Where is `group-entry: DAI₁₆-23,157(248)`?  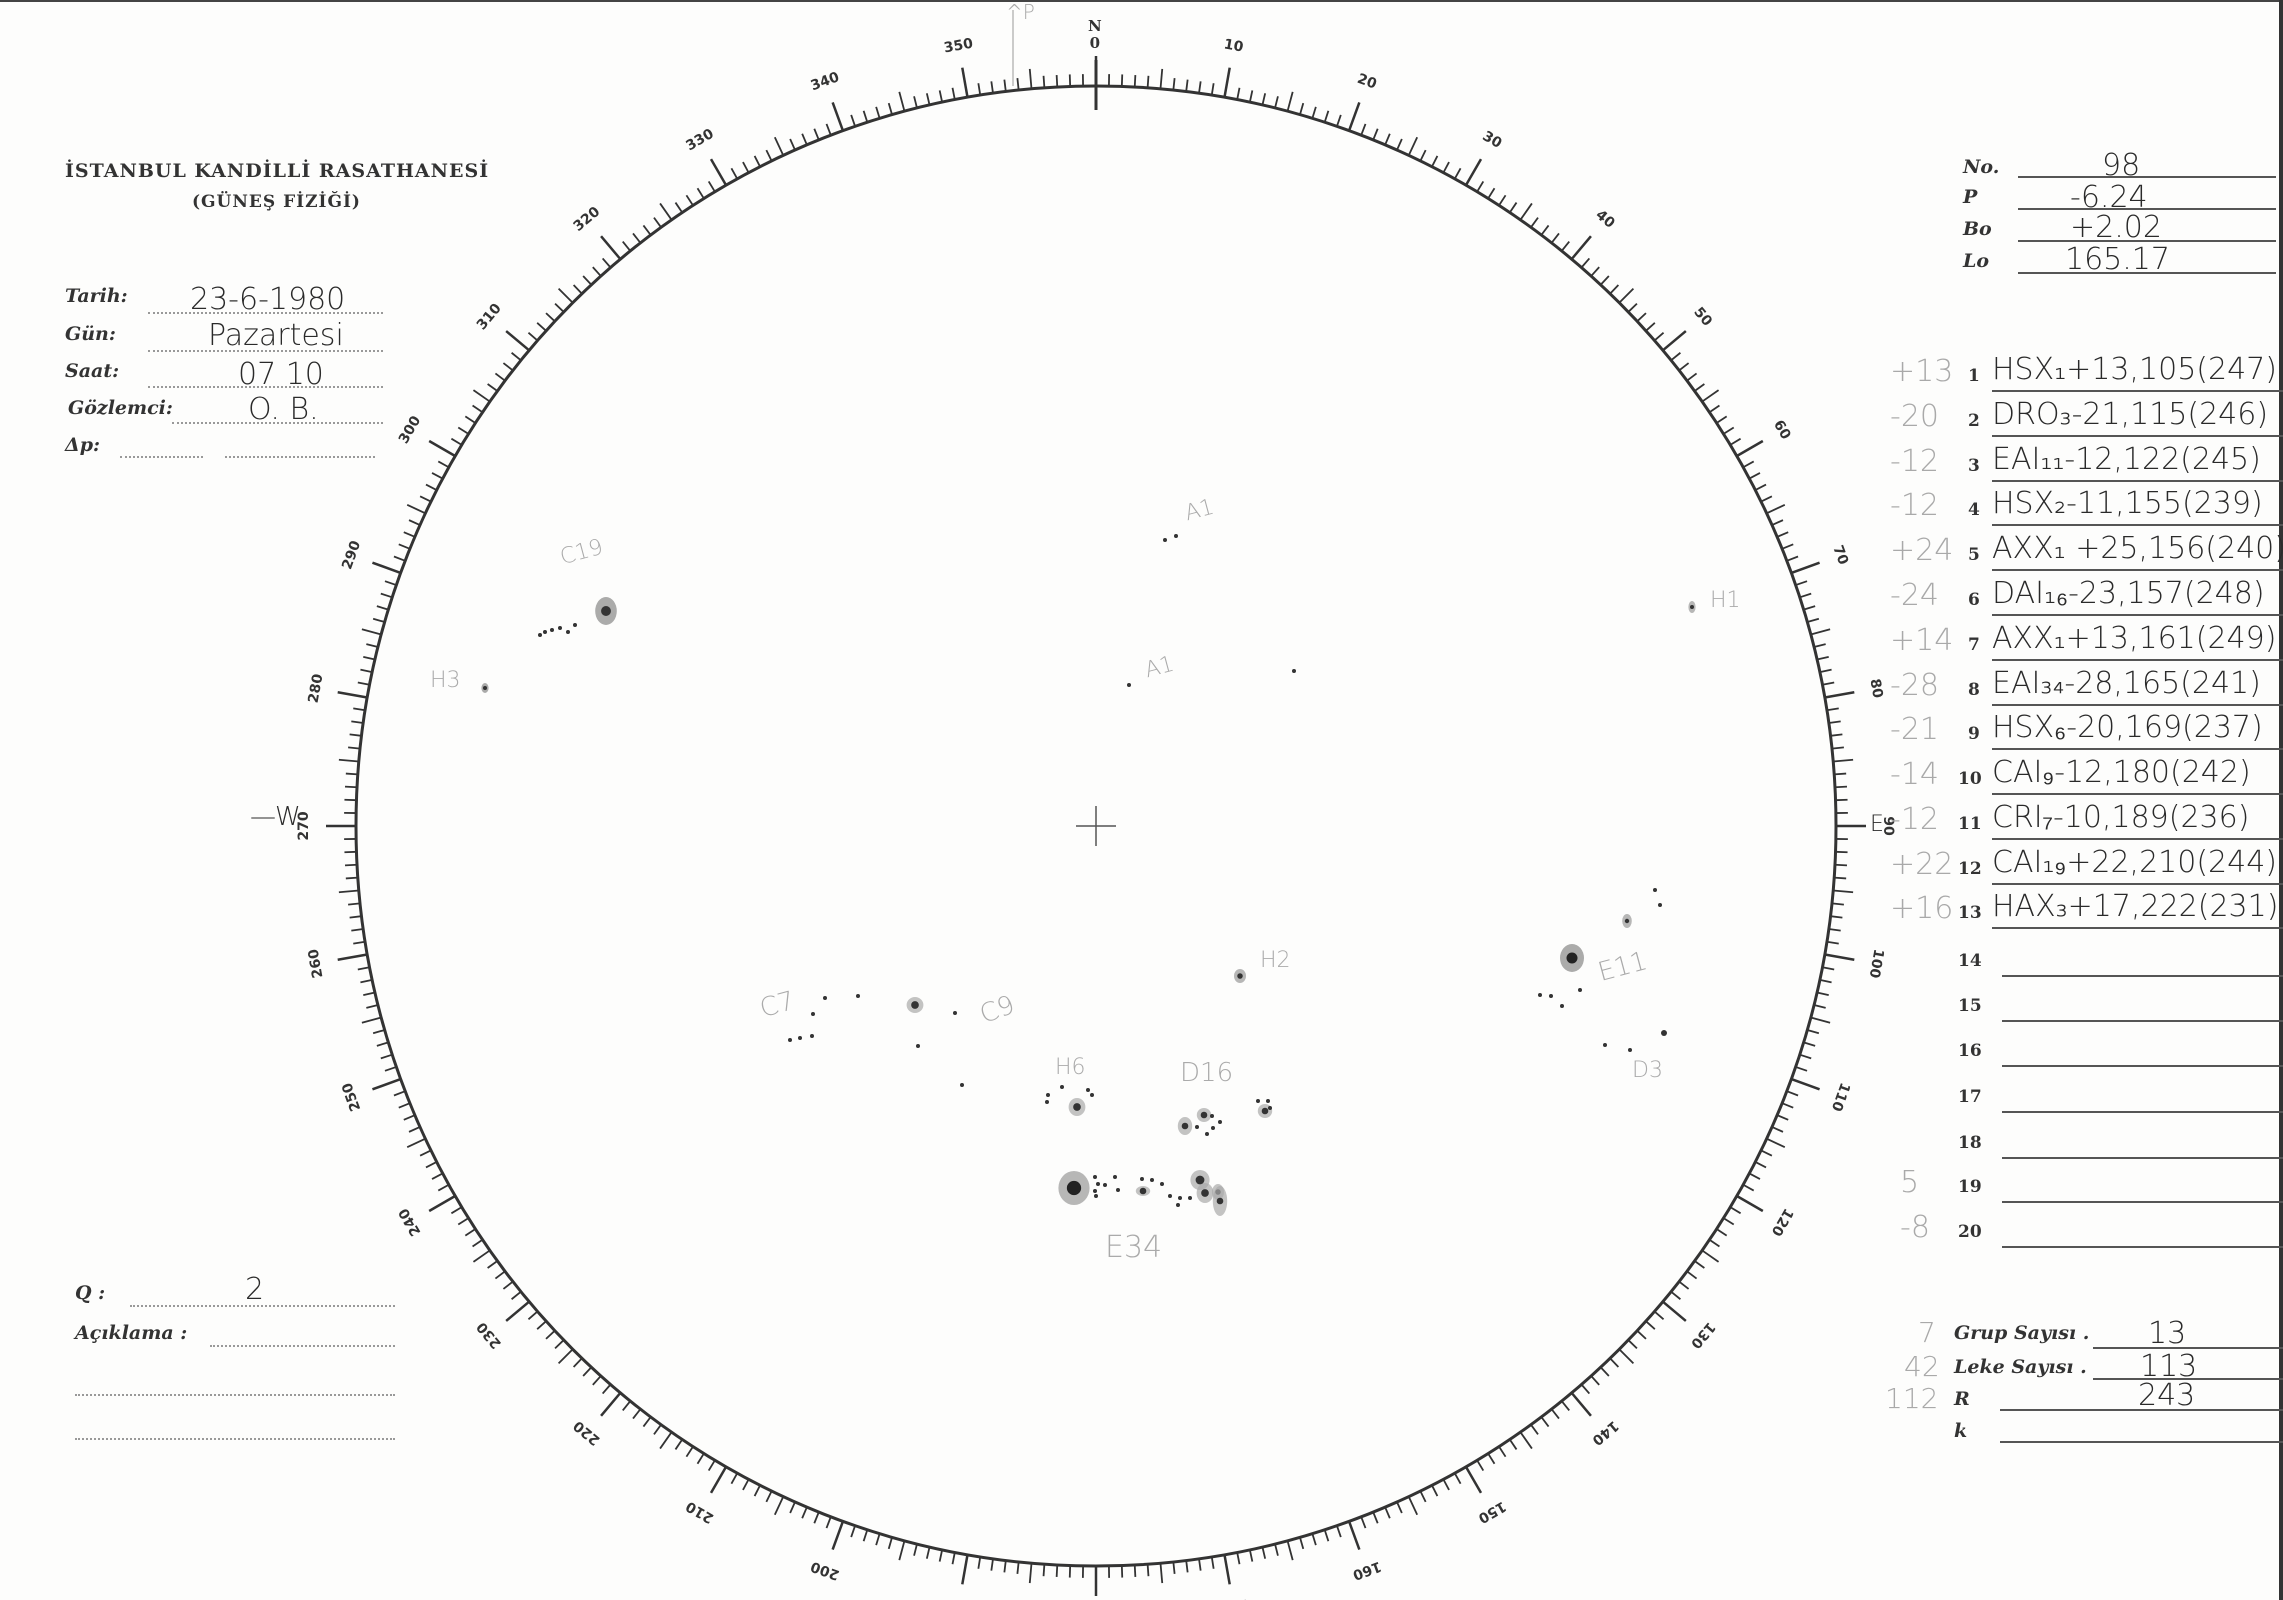 group-entry: DAI₁₆-23,157(248) is located at coordinates (2128, 593).